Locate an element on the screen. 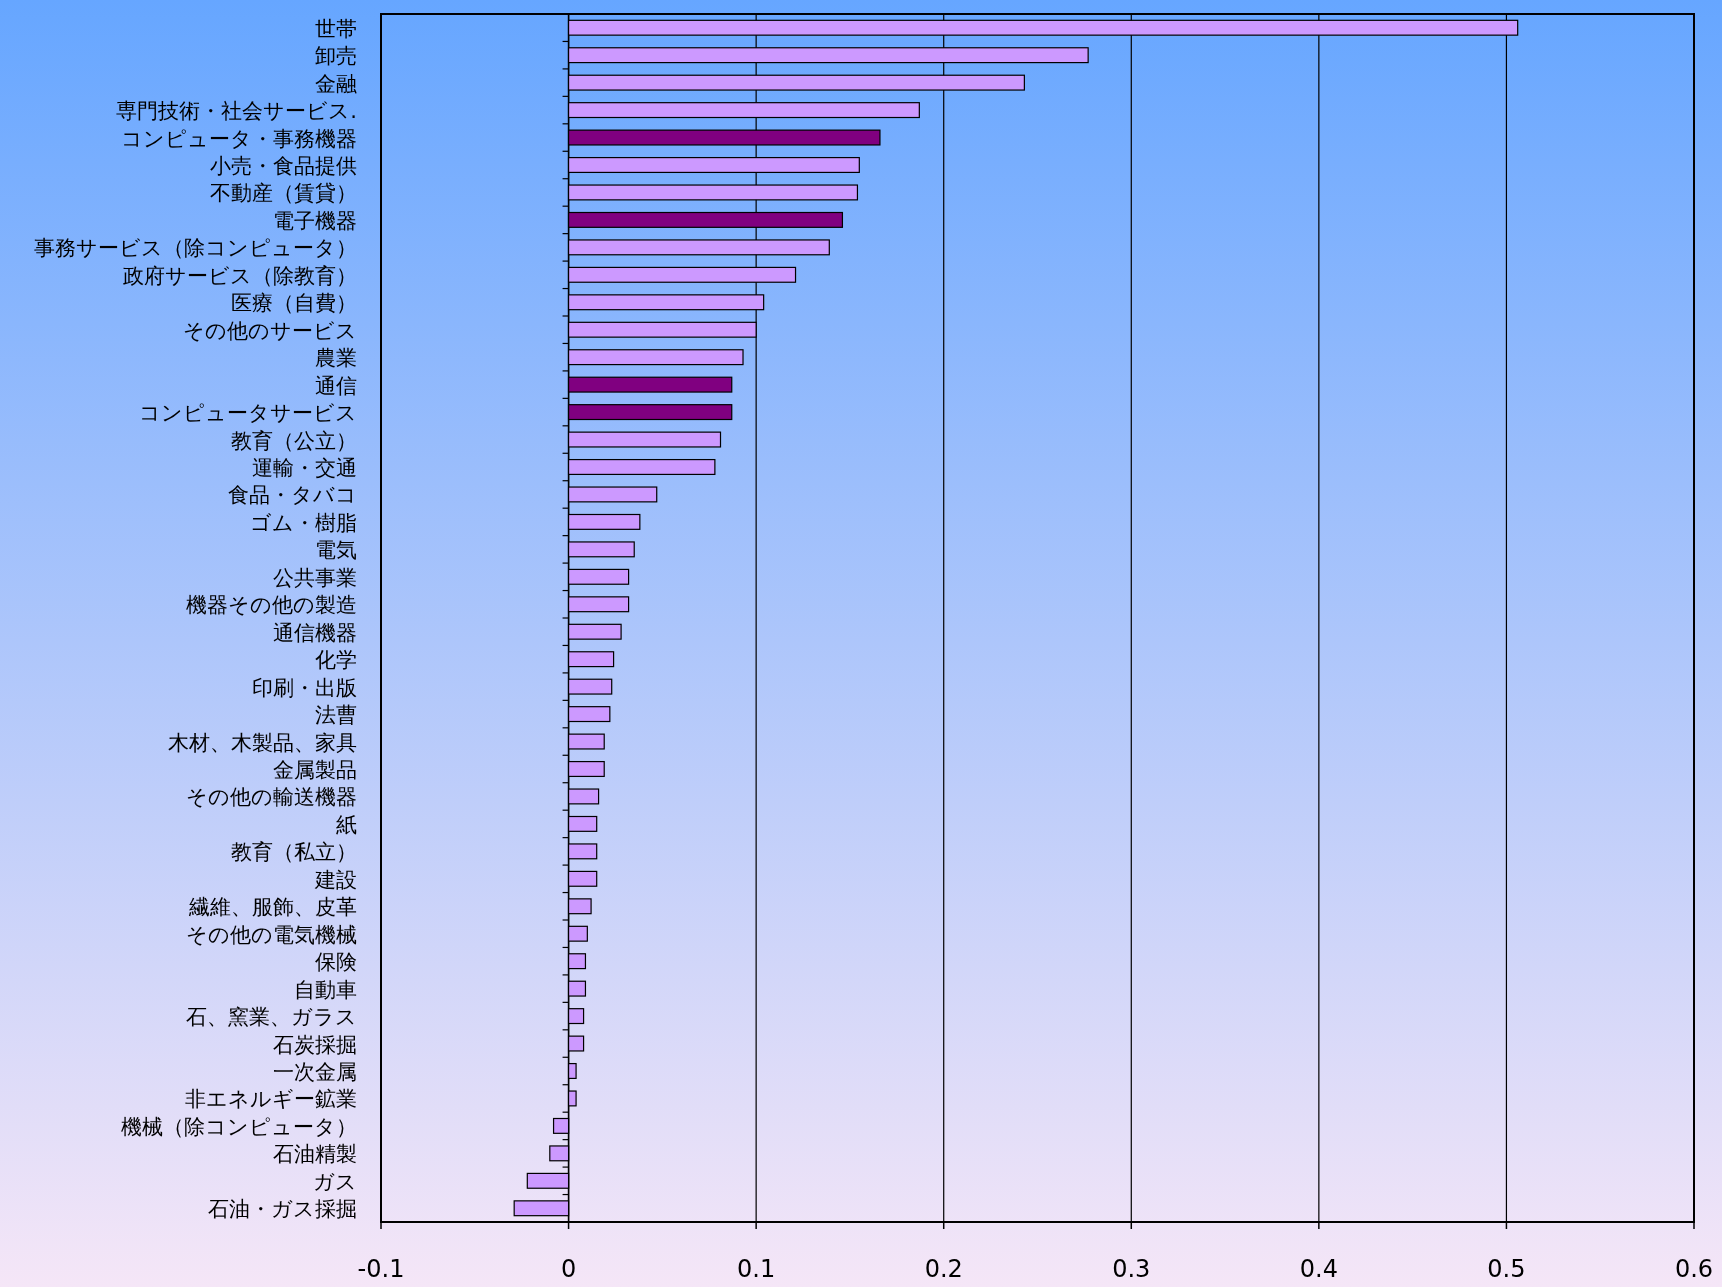 Image resolution: width=1722 pixels, height=1287 pixels. x-tick-label: -0.1 is located at coordinates (381, 1269).